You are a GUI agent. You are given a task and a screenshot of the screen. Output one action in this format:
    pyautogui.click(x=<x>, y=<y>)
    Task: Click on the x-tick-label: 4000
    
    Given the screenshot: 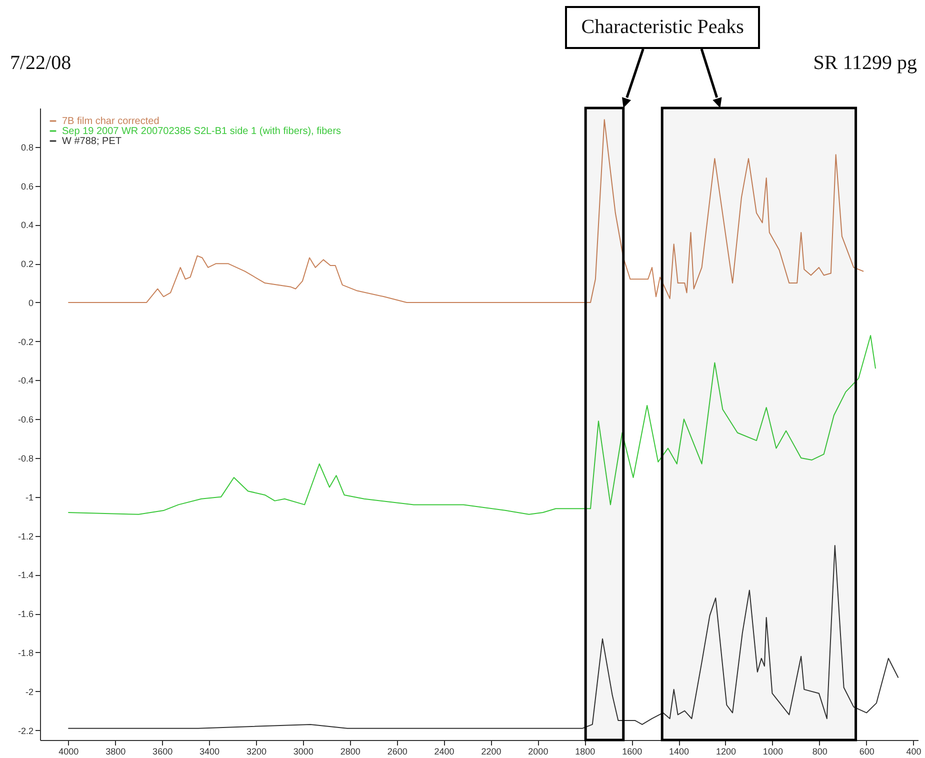 What is the action you would take?
    pyautogui.click(x=68, y=751)
    